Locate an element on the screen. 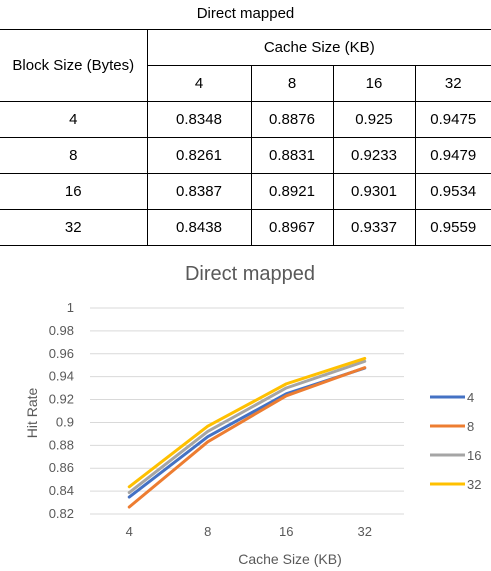 This screenshot has width=491, height=571. table-cell: 0.8831 is located at coordinates (292, 155).